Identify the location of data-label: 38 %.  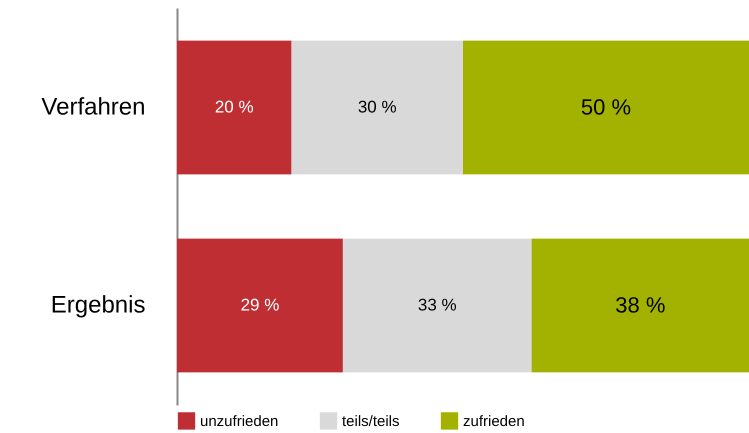
(640, 305).